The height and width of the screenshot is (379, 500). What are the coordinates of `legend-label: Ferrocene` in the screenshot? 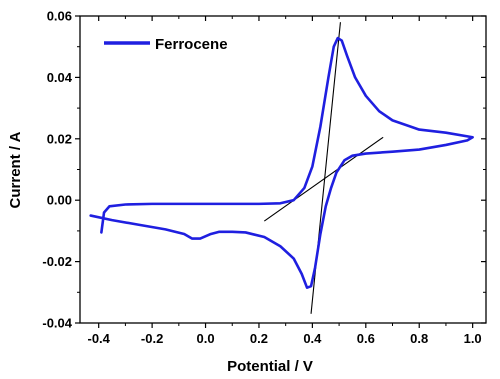 It's located at (191, 44).